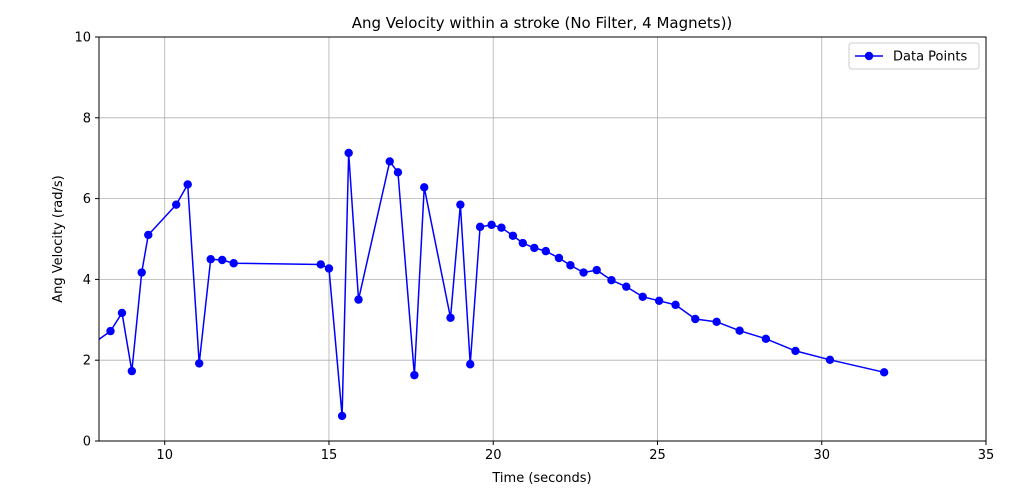 The width and height of the screenshot is (1024, 501). I want to click on legend: Data Points, so click(914, 56).